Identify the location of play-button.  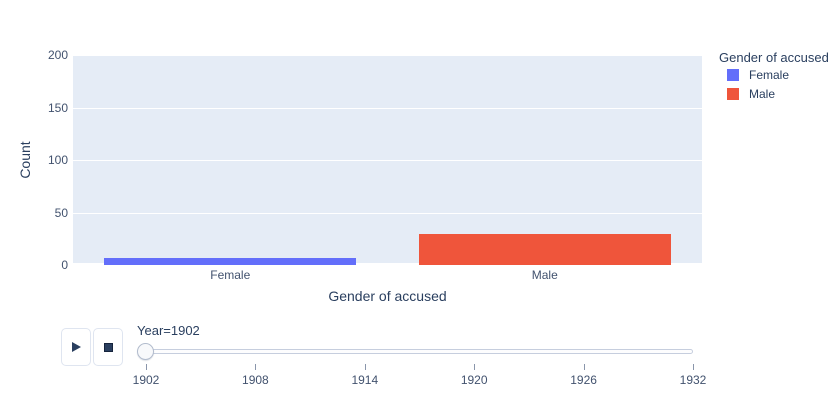
(76, 347).